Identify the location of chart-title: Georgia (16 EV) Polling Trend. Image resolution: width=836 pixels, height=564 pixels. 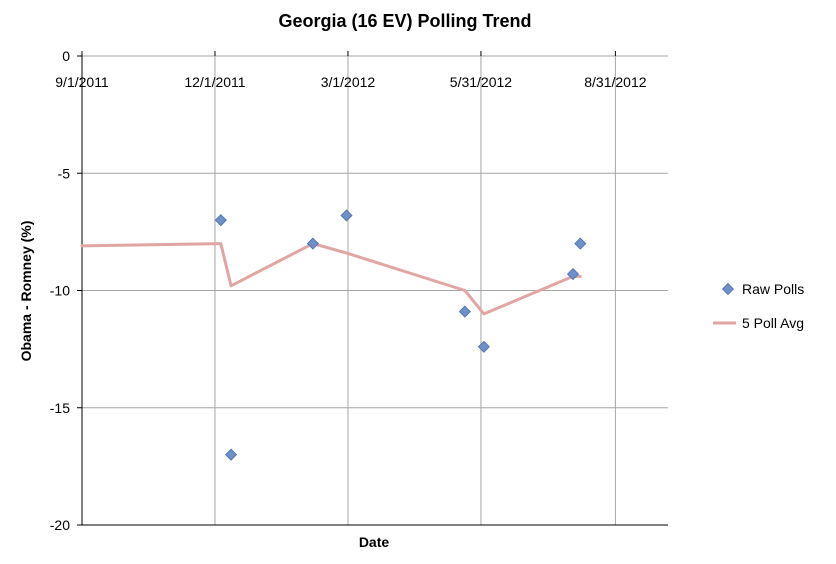
(404, 21).